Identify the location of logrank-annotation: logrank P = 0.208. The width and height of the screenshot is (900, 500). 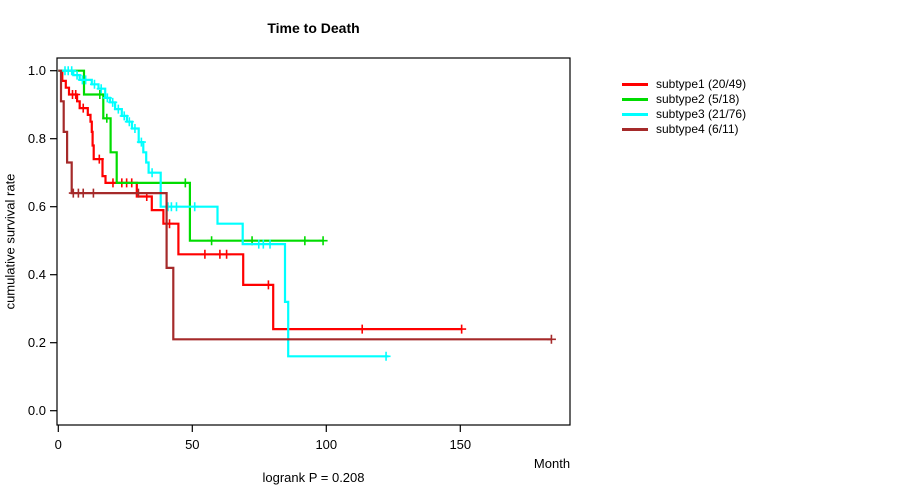
(313, 477).